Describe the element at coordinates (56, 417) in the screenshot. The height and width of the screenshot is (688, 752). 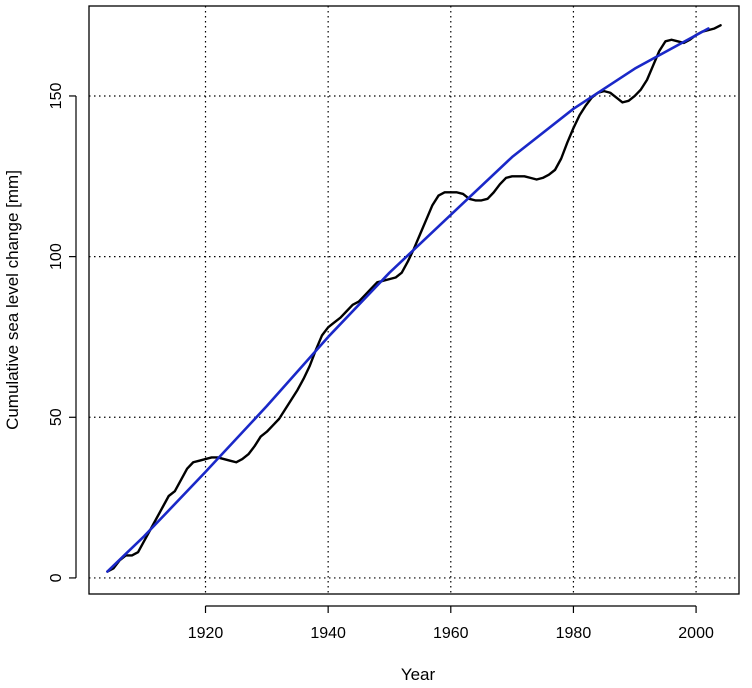
I see `y-tick-label: 50` at that location.